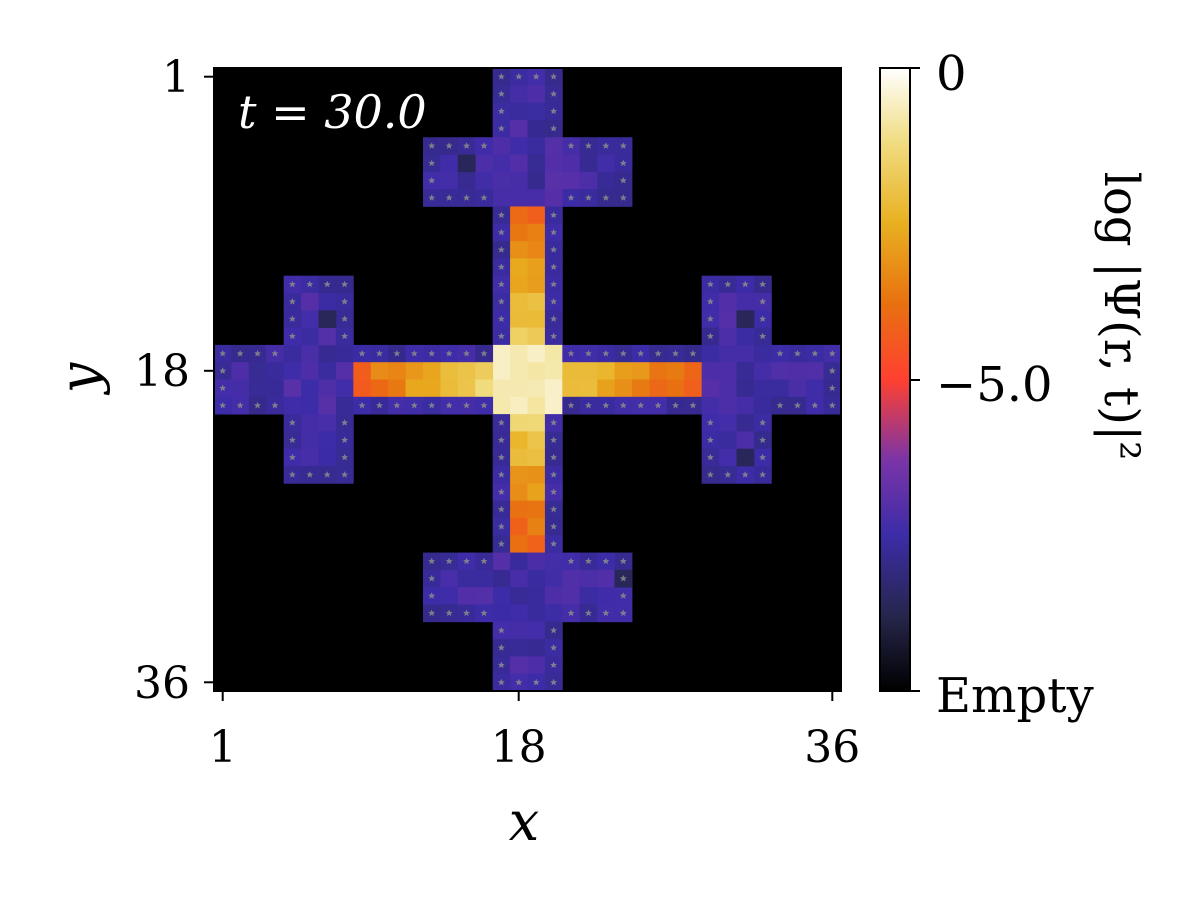 The height and width of the screenshot is (900, 1200). Describe the element at coordinates (162, 683) in the screenshot. I see `y-tick-label-36: 36` at that location.